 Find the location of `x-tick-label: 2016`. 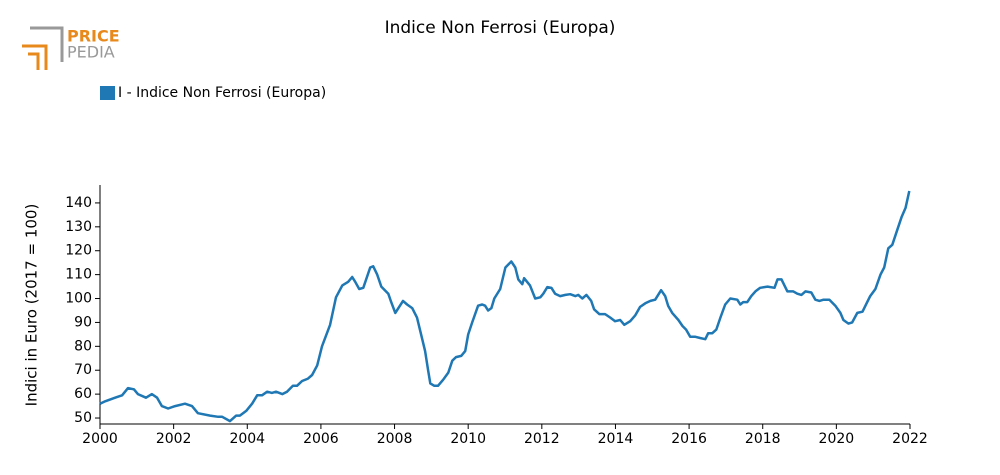

x-tick-label: 2016 is located at coordinates (689, 439).